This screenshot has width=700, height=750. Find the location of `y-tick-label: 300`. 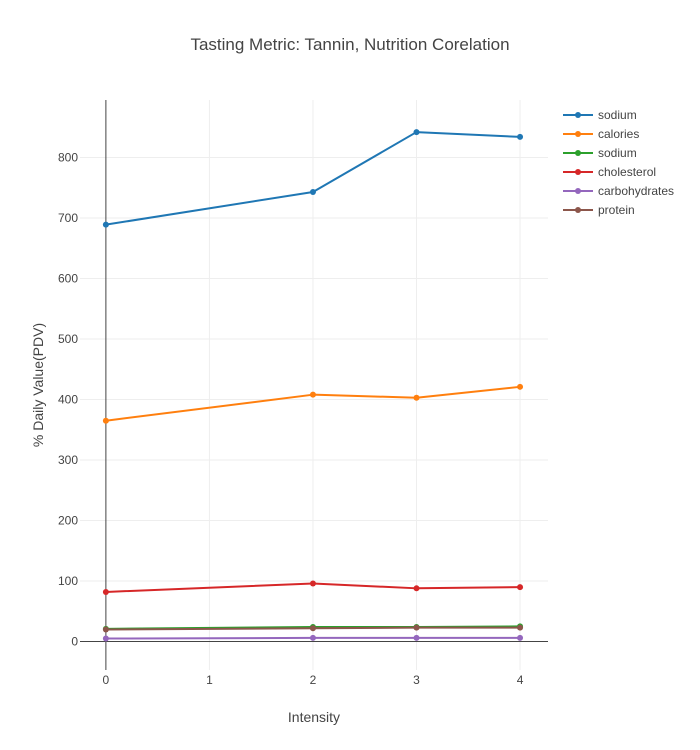

y-tick-label: 300 is located at coordinates (68, 460).